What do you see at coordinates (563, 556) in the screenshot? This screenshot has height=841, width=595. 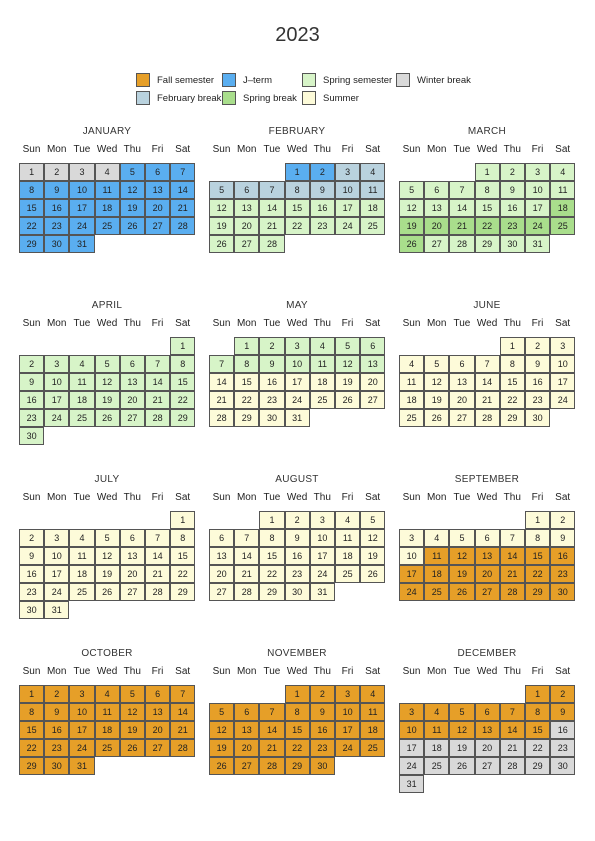 I see `day-cell: 16` at bounding box center [563, 556].